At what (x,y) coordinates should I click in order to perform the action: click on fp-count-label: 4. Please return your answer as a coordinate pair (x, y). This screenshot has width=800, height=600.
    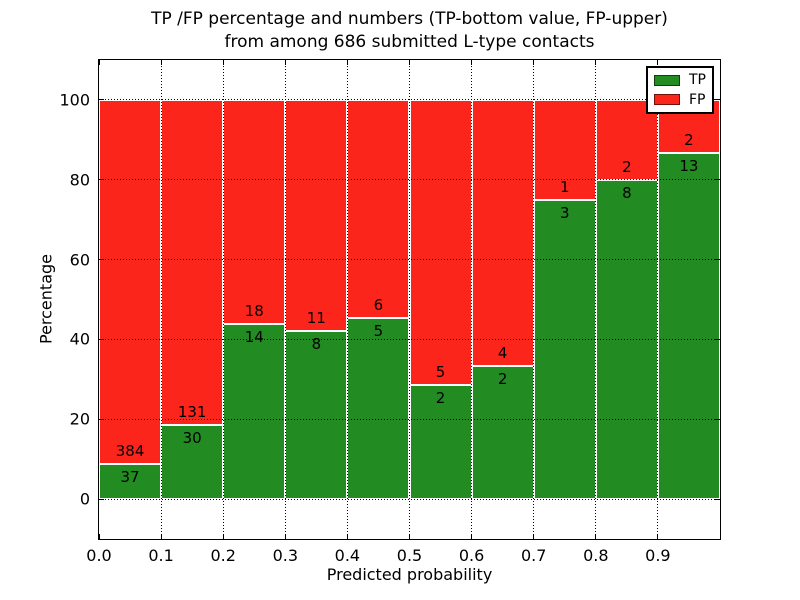
    Looking at the image, I should click on (502, 353).